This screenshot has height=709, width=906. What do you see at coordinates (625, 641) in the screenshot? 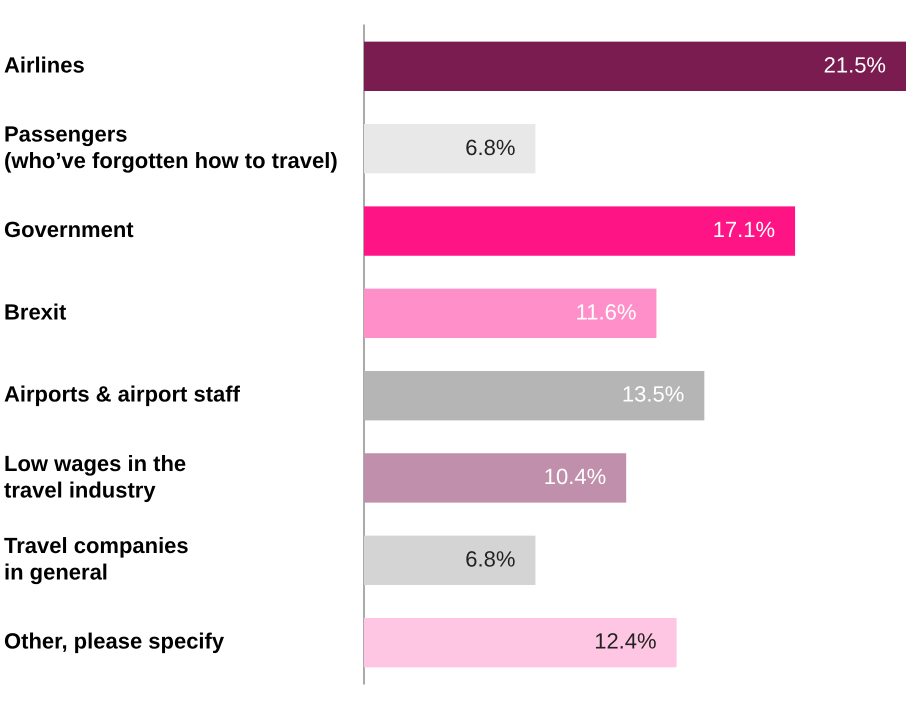
I see `data-label: 12.4%` at bounding box center [625, 641].